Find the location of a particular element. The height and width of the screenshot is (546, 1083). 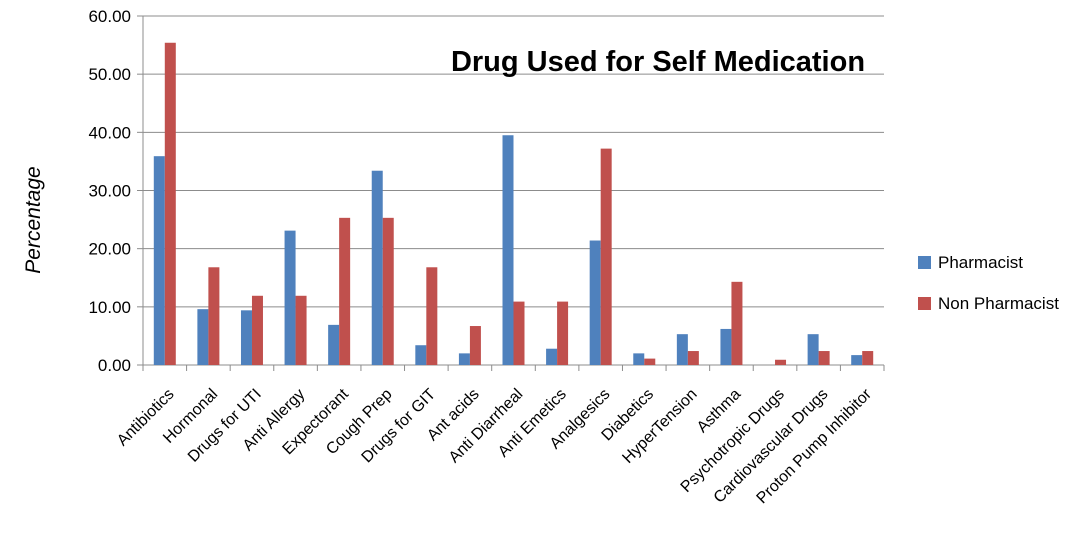

y-tick-label: 60.00 is located at coordinates (109, 16).